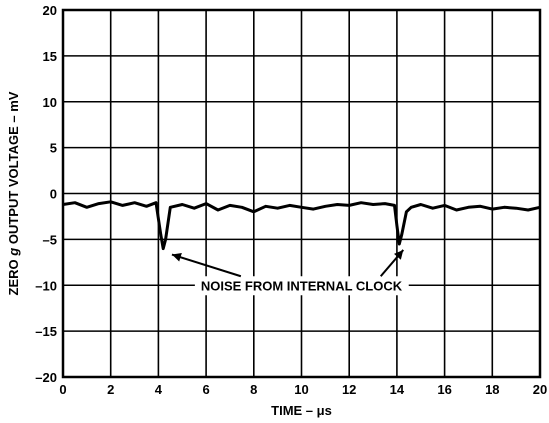 Image resolution: width=549 pixels, height=423 pixels. I want to click on x-tick-labels: 0 2 4 6 8 10 12 14 16 18 20, so click(303, 389).